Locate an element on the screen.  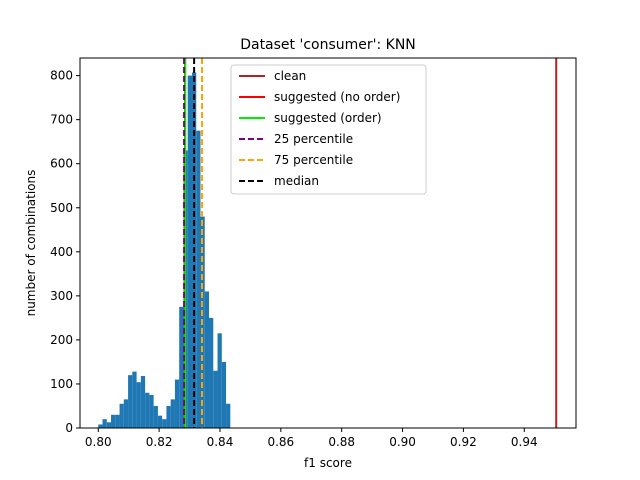
legend-label: suggested (no order) is located at coordinates (337, 97).